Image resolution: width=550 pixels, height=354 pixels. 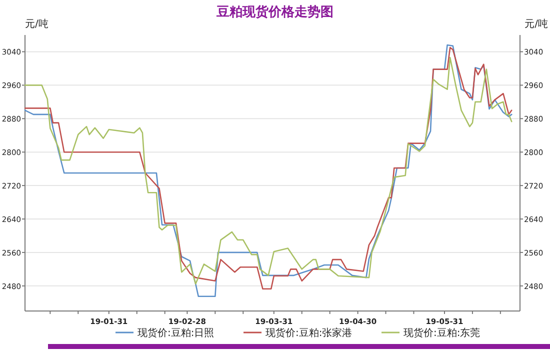 I want to click on chart-title: 豆粕现货价格走势图, so click(x=275, y=12).